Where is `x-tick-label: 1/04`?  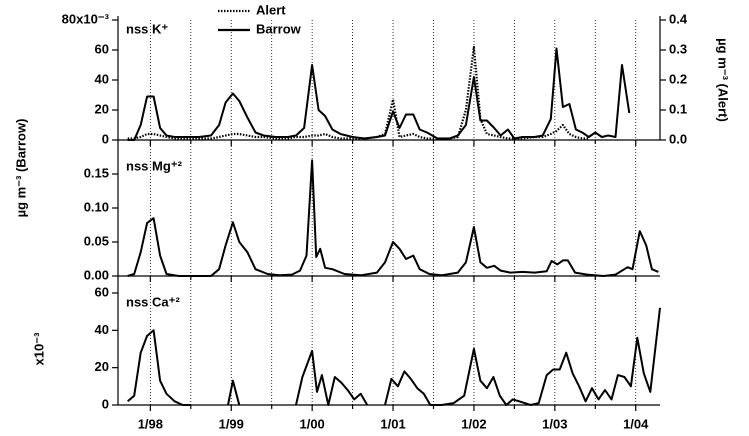 x-tick-label: 1/04 is located at coordinates (636, 423).